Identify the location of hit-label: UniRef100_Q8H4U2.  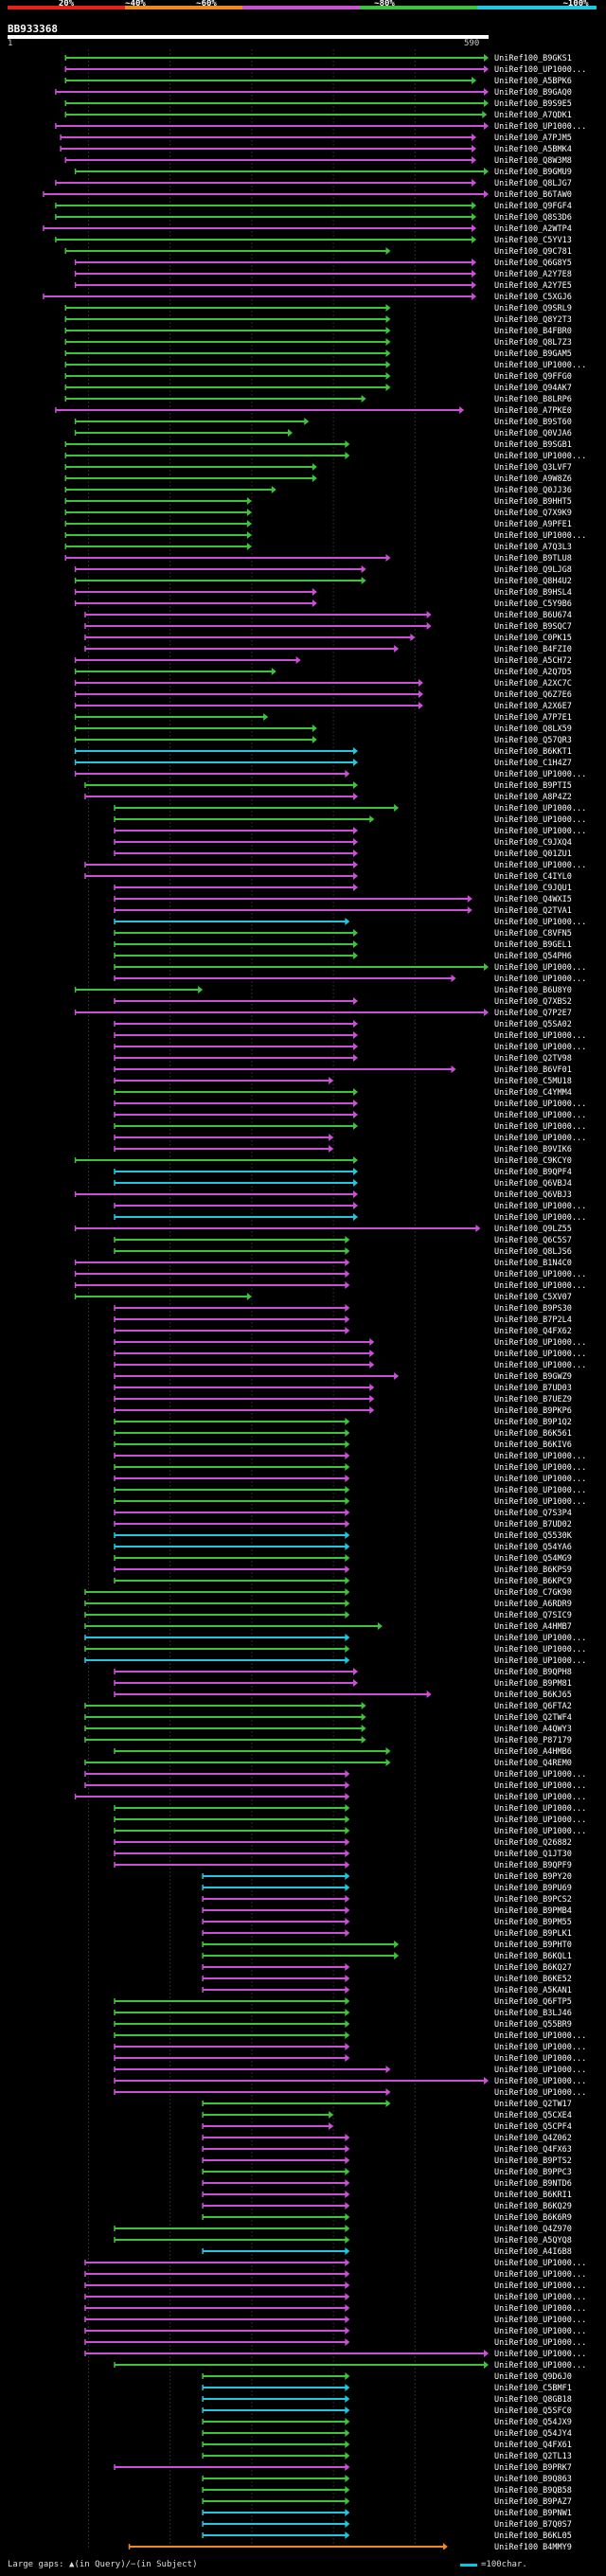
(533, 581).